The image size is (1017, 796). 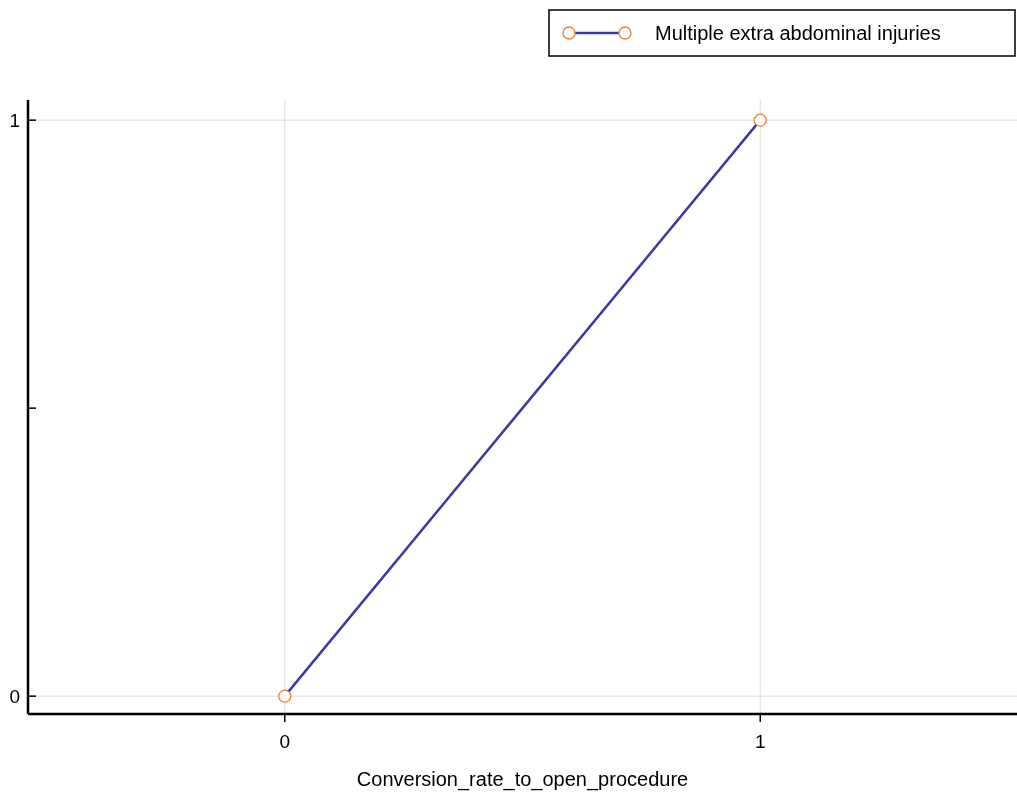 I want to click on legend-label: Multiple extra abdominal injuries, so click(x=798, y=33).